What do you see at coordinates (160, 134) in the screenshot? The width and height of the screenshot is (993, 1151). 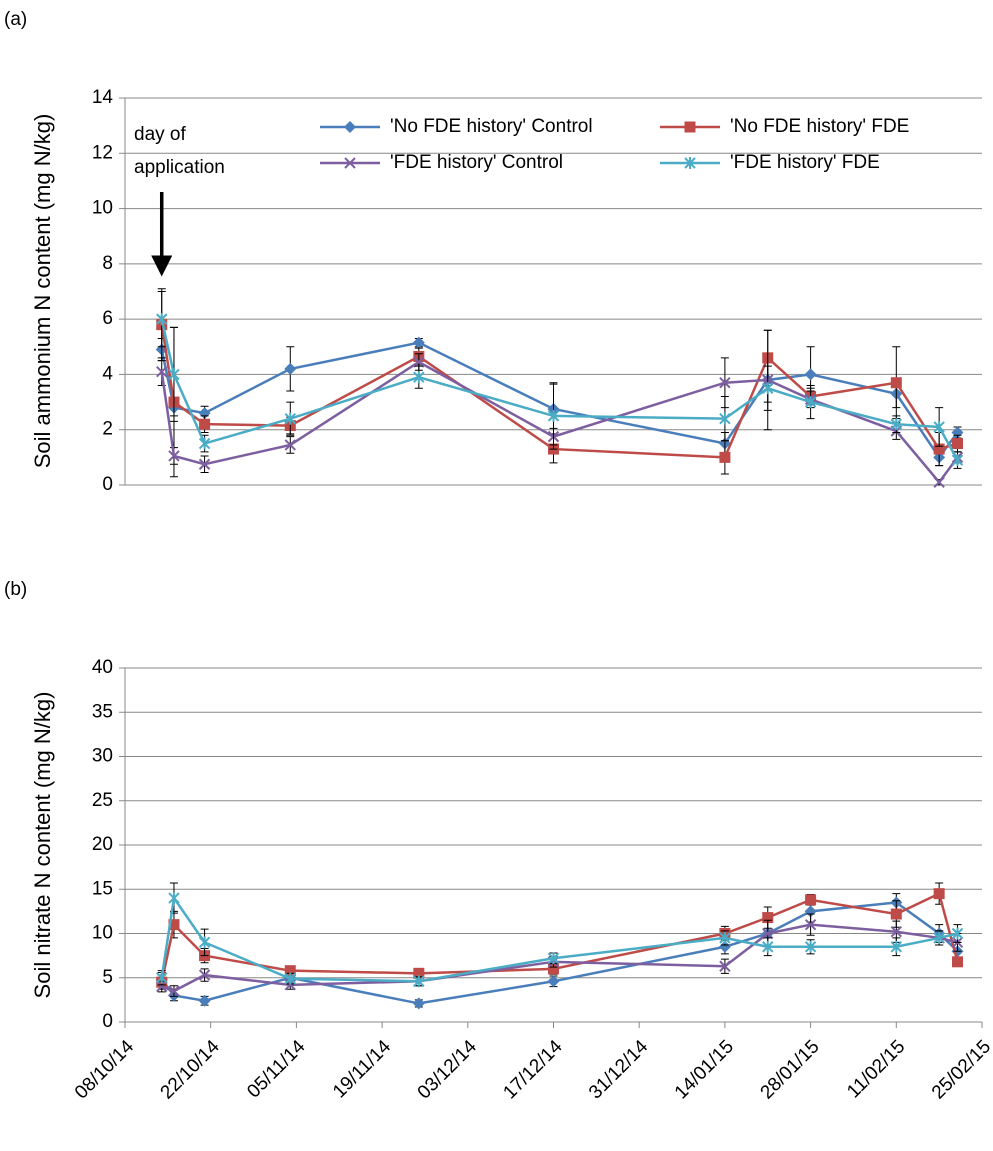 I see `annotation: day of` at bounding box center [160, 134].